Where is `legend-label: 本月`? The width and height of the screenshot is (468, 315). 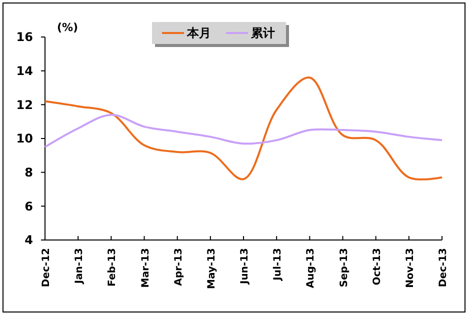
legend-label: 本月 is located at coordinates (198, 33).